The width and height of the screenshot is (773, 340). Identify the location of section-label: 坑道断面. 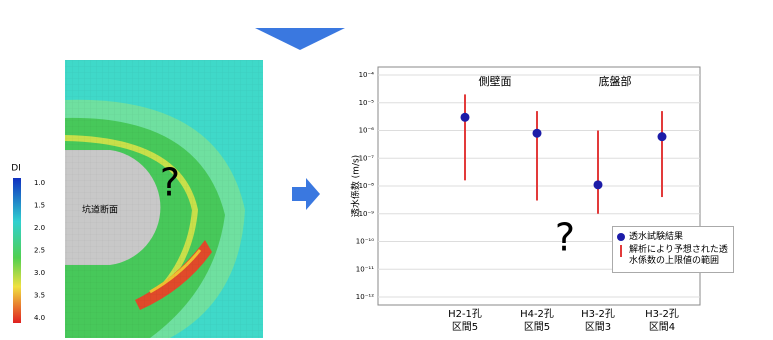
(100, 210).